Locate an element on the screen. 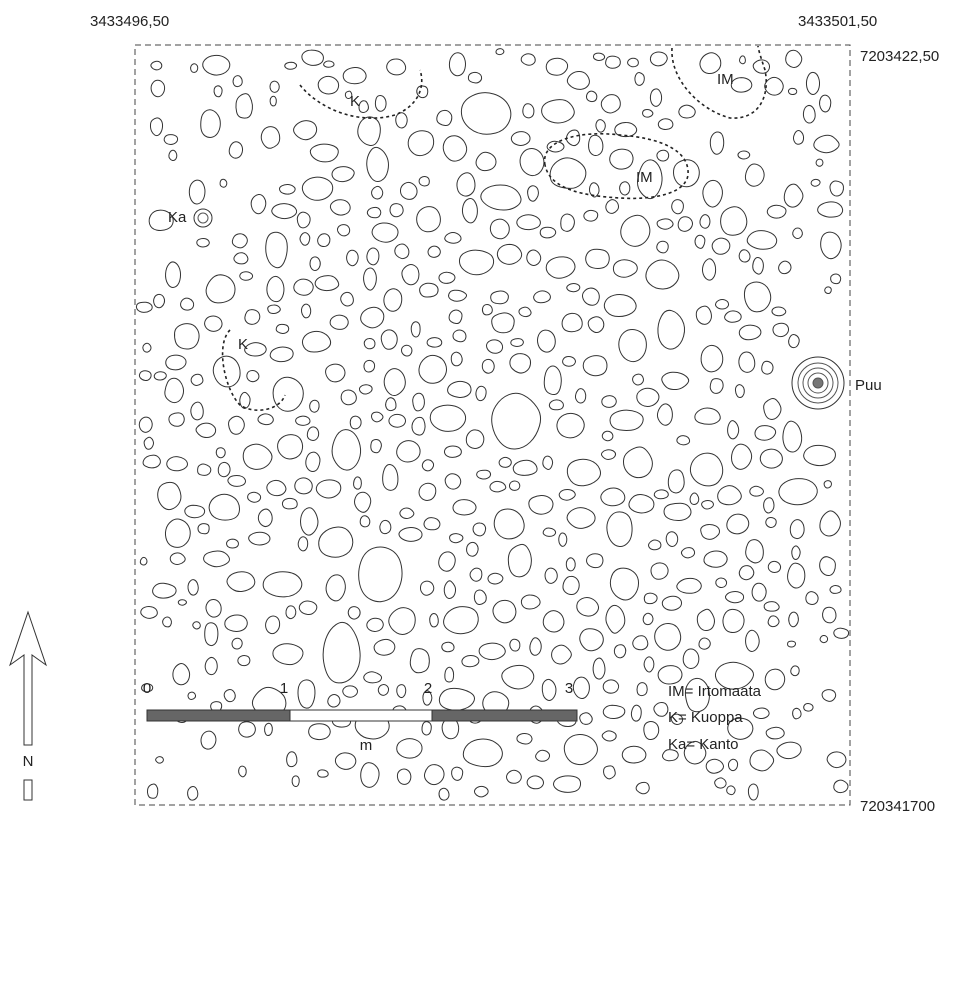 This screenshot has width=979, height=1007. north-label: N is located at coordinates (28, 761).